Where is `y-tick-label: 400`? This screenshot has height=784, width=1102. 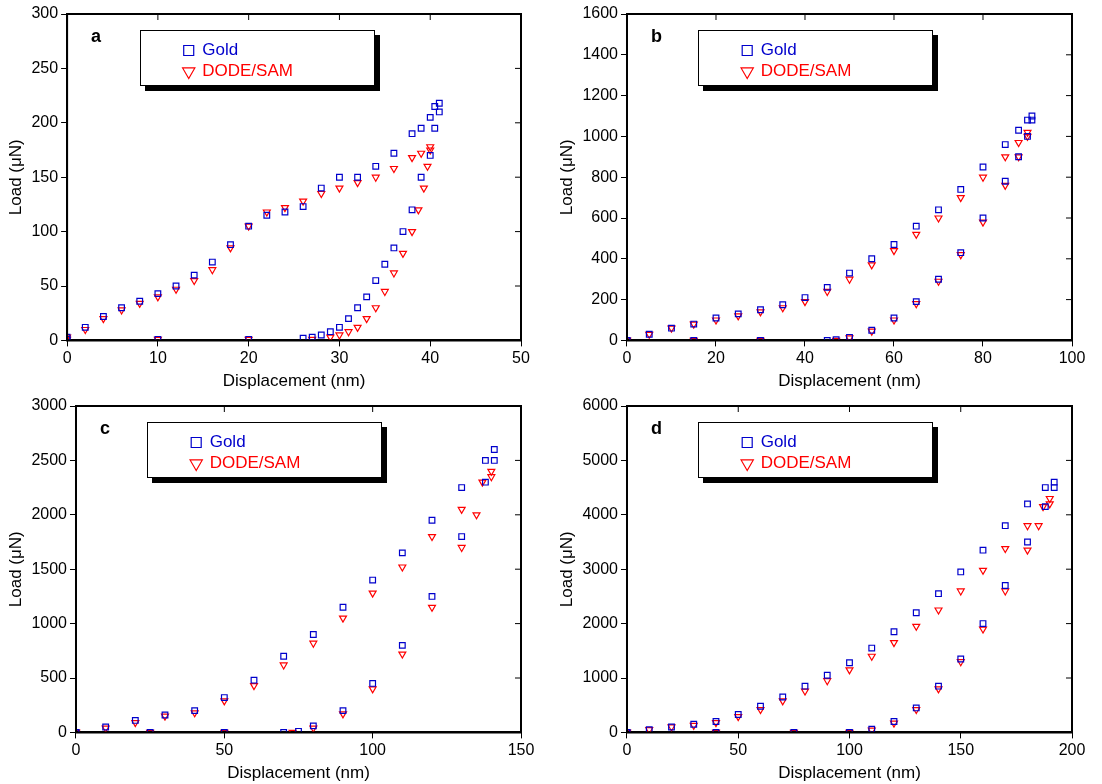
y-tick-label: 400 is located at coordinates (605, 258).